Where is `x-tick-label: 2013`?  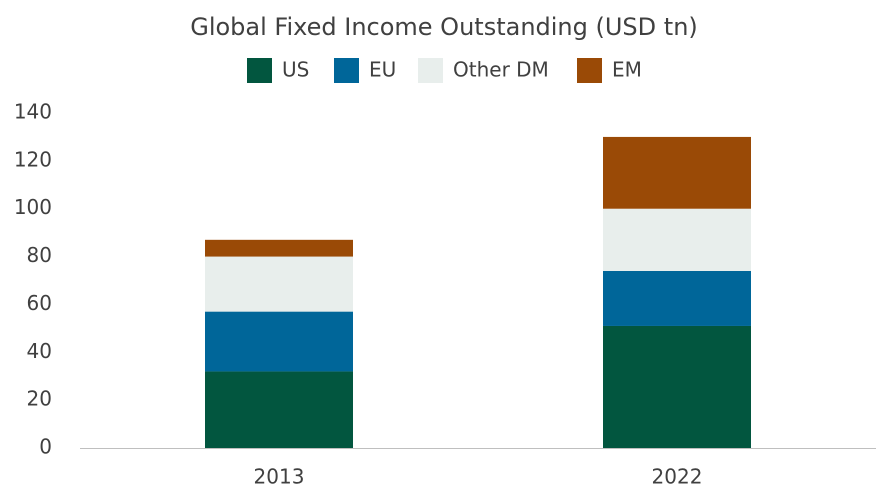 x-tick-label: 2013 is located at coordinates (279, 477).